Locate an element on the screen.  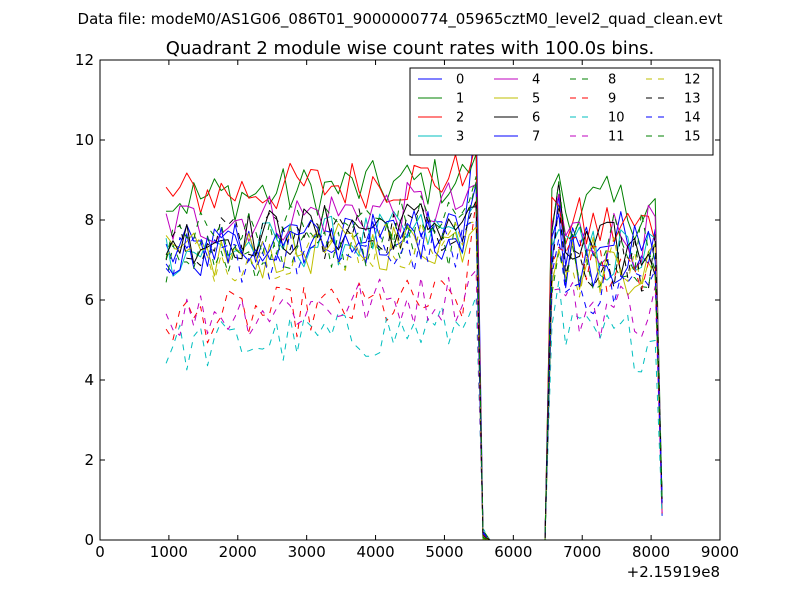
legend-label-12: 12 is located at coordinates (692, 80).